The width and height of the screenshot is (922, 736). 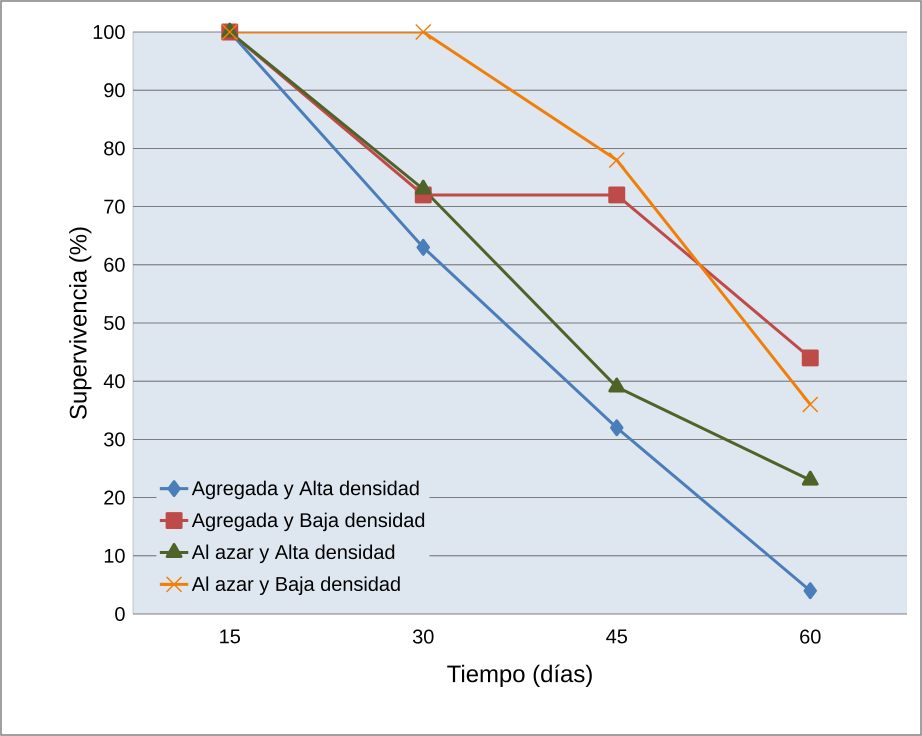 I want to click on legend-label: Agregada y Baja densidad, so click(x=308, y=522).